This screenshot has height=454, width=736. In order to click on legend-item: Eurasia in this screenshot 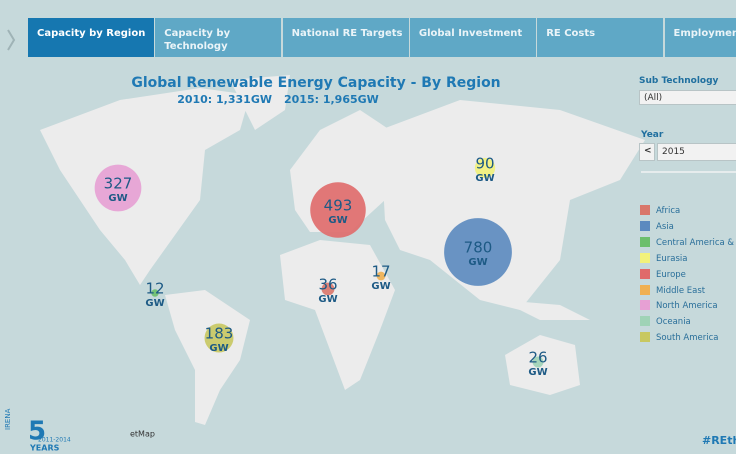, I will do `click(664, 258)`.